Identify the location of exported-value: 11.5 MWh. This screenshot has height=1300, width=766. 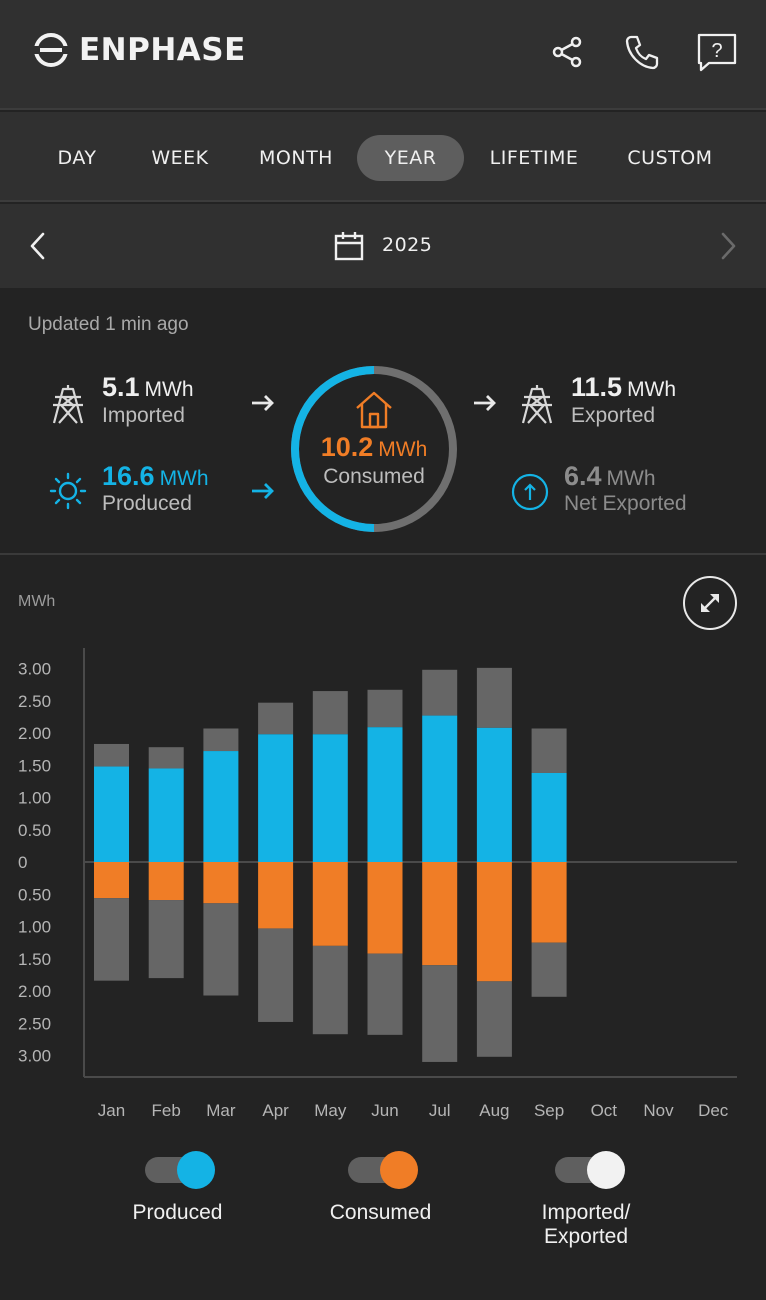
(624, 387).